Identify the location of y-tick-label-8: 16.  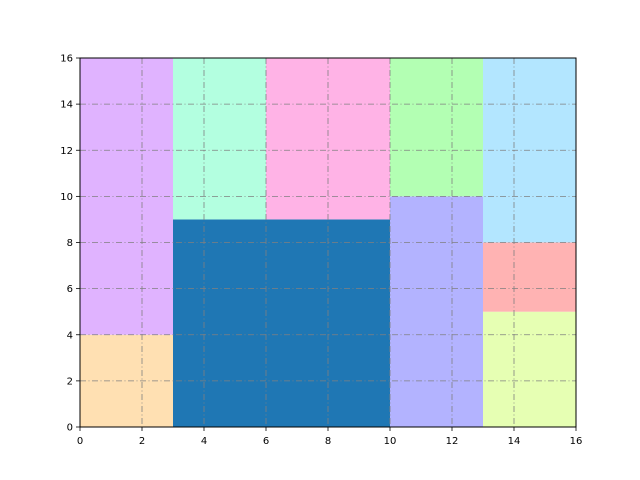
(66, 59).